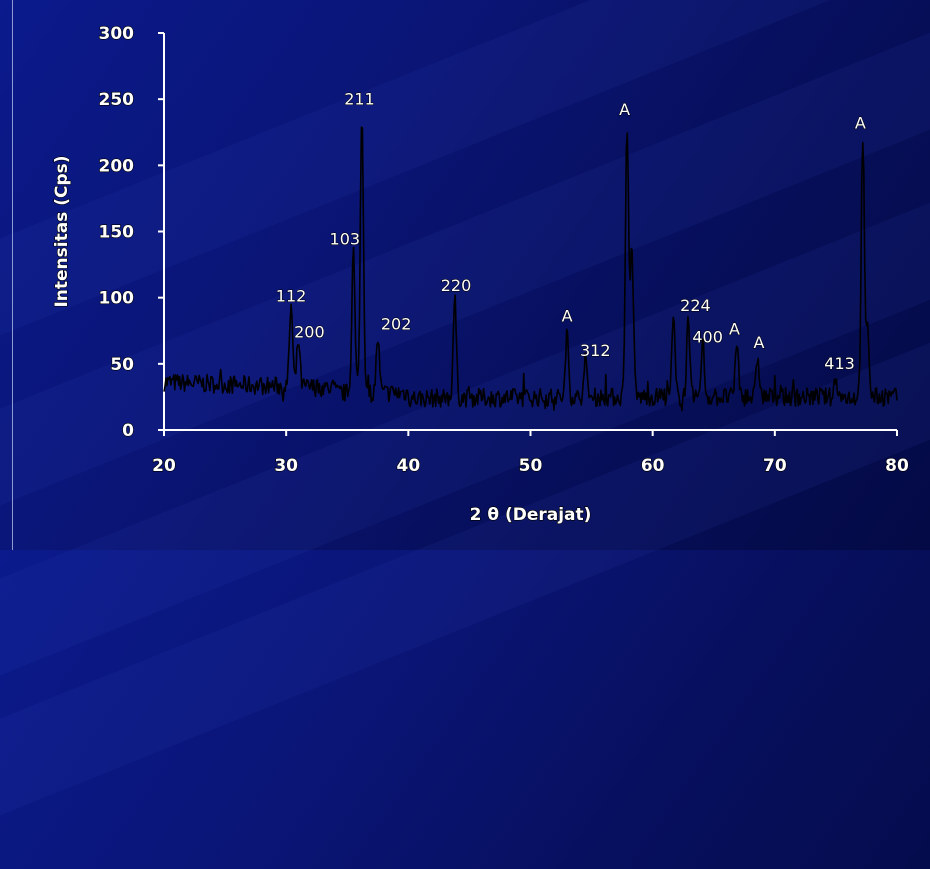 This screenshot has width=930, height=869. I want to click on y-tick-label: 50, so click(122, 365).